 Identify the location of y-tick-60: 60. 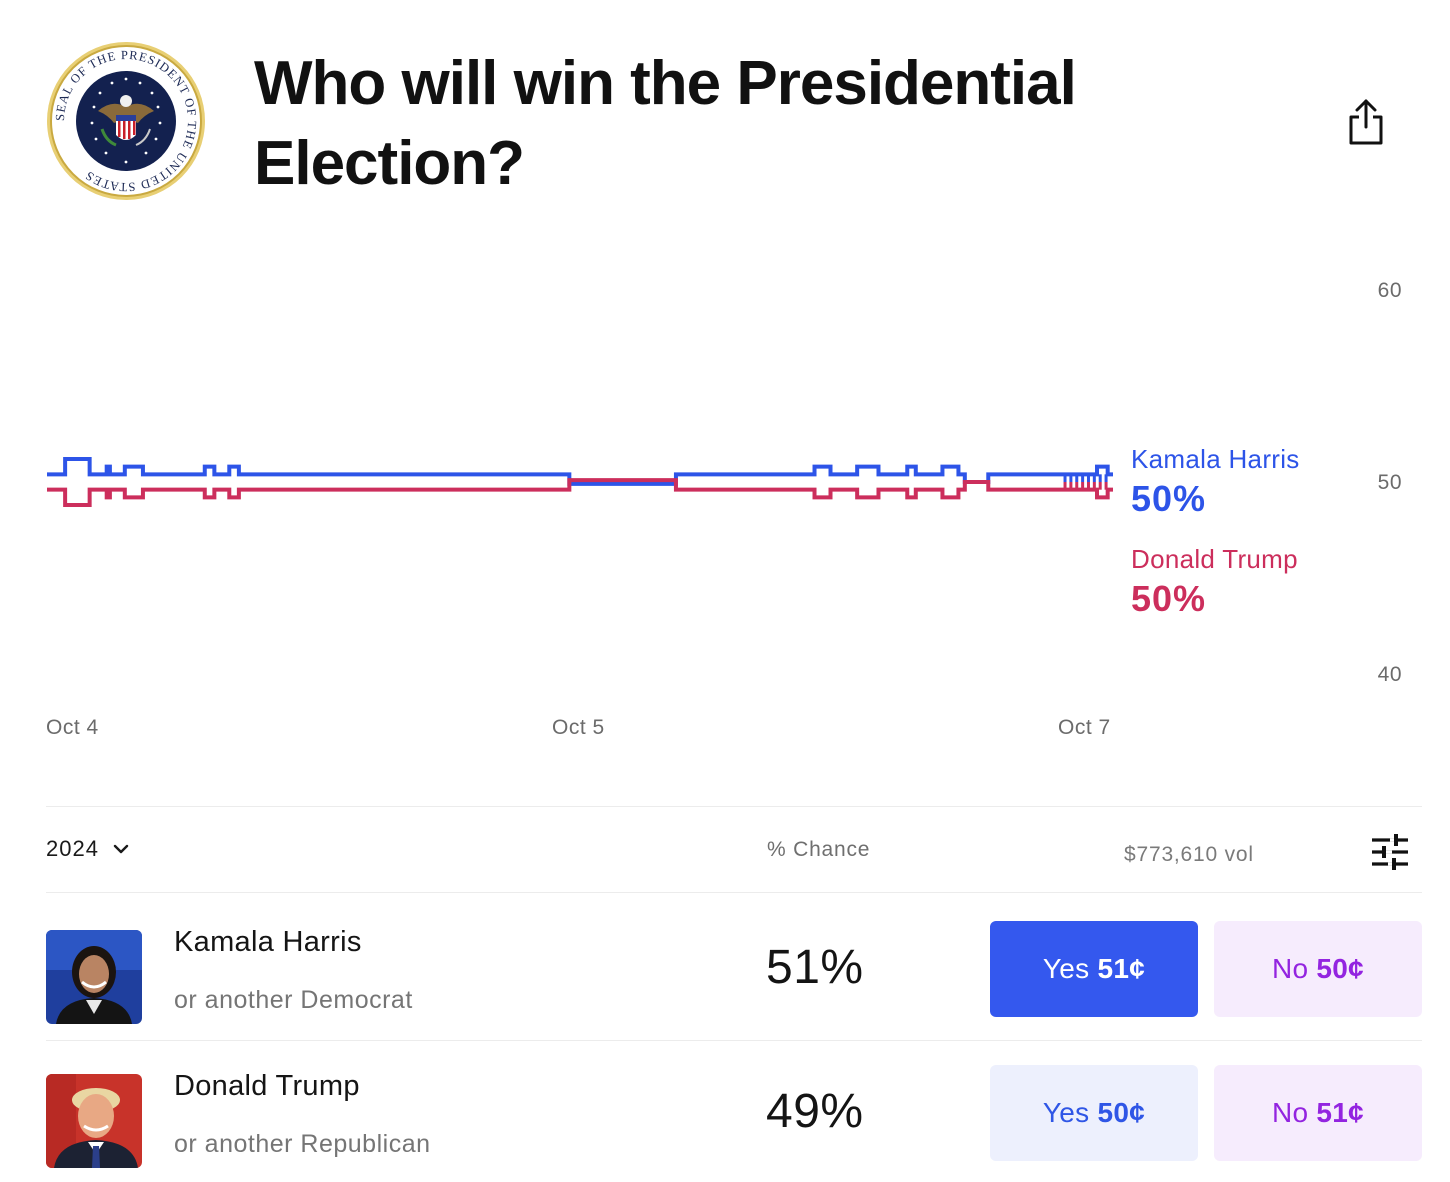
(1389, 290).